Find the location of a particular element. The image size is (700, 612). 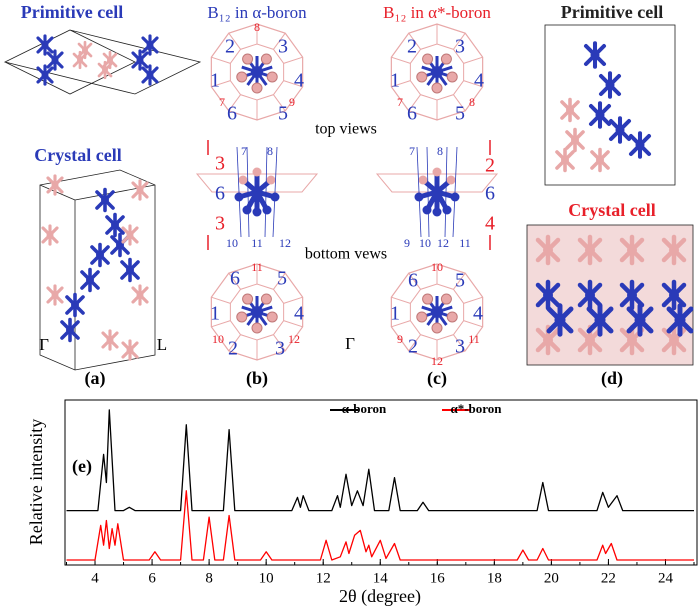

panel-a-crystal-title: Crystal cell is located at coordinates (77, 155).